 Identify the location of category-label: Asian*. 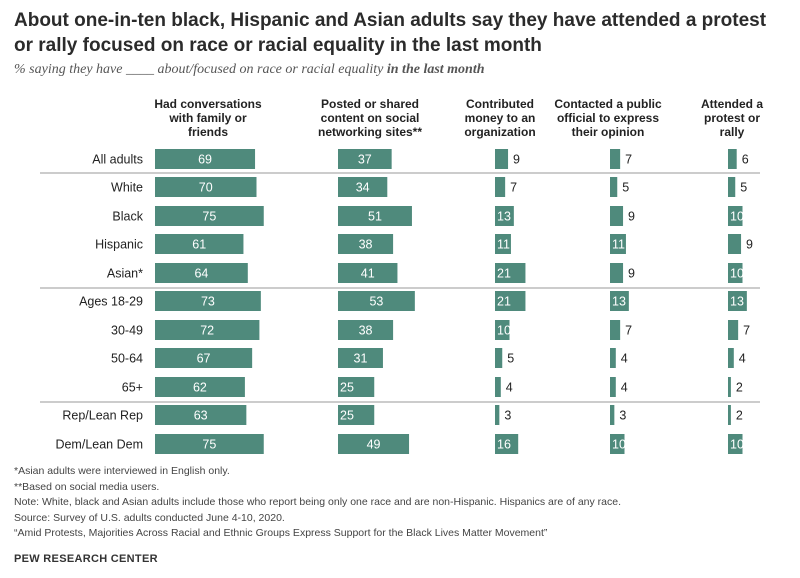
(125, 274).